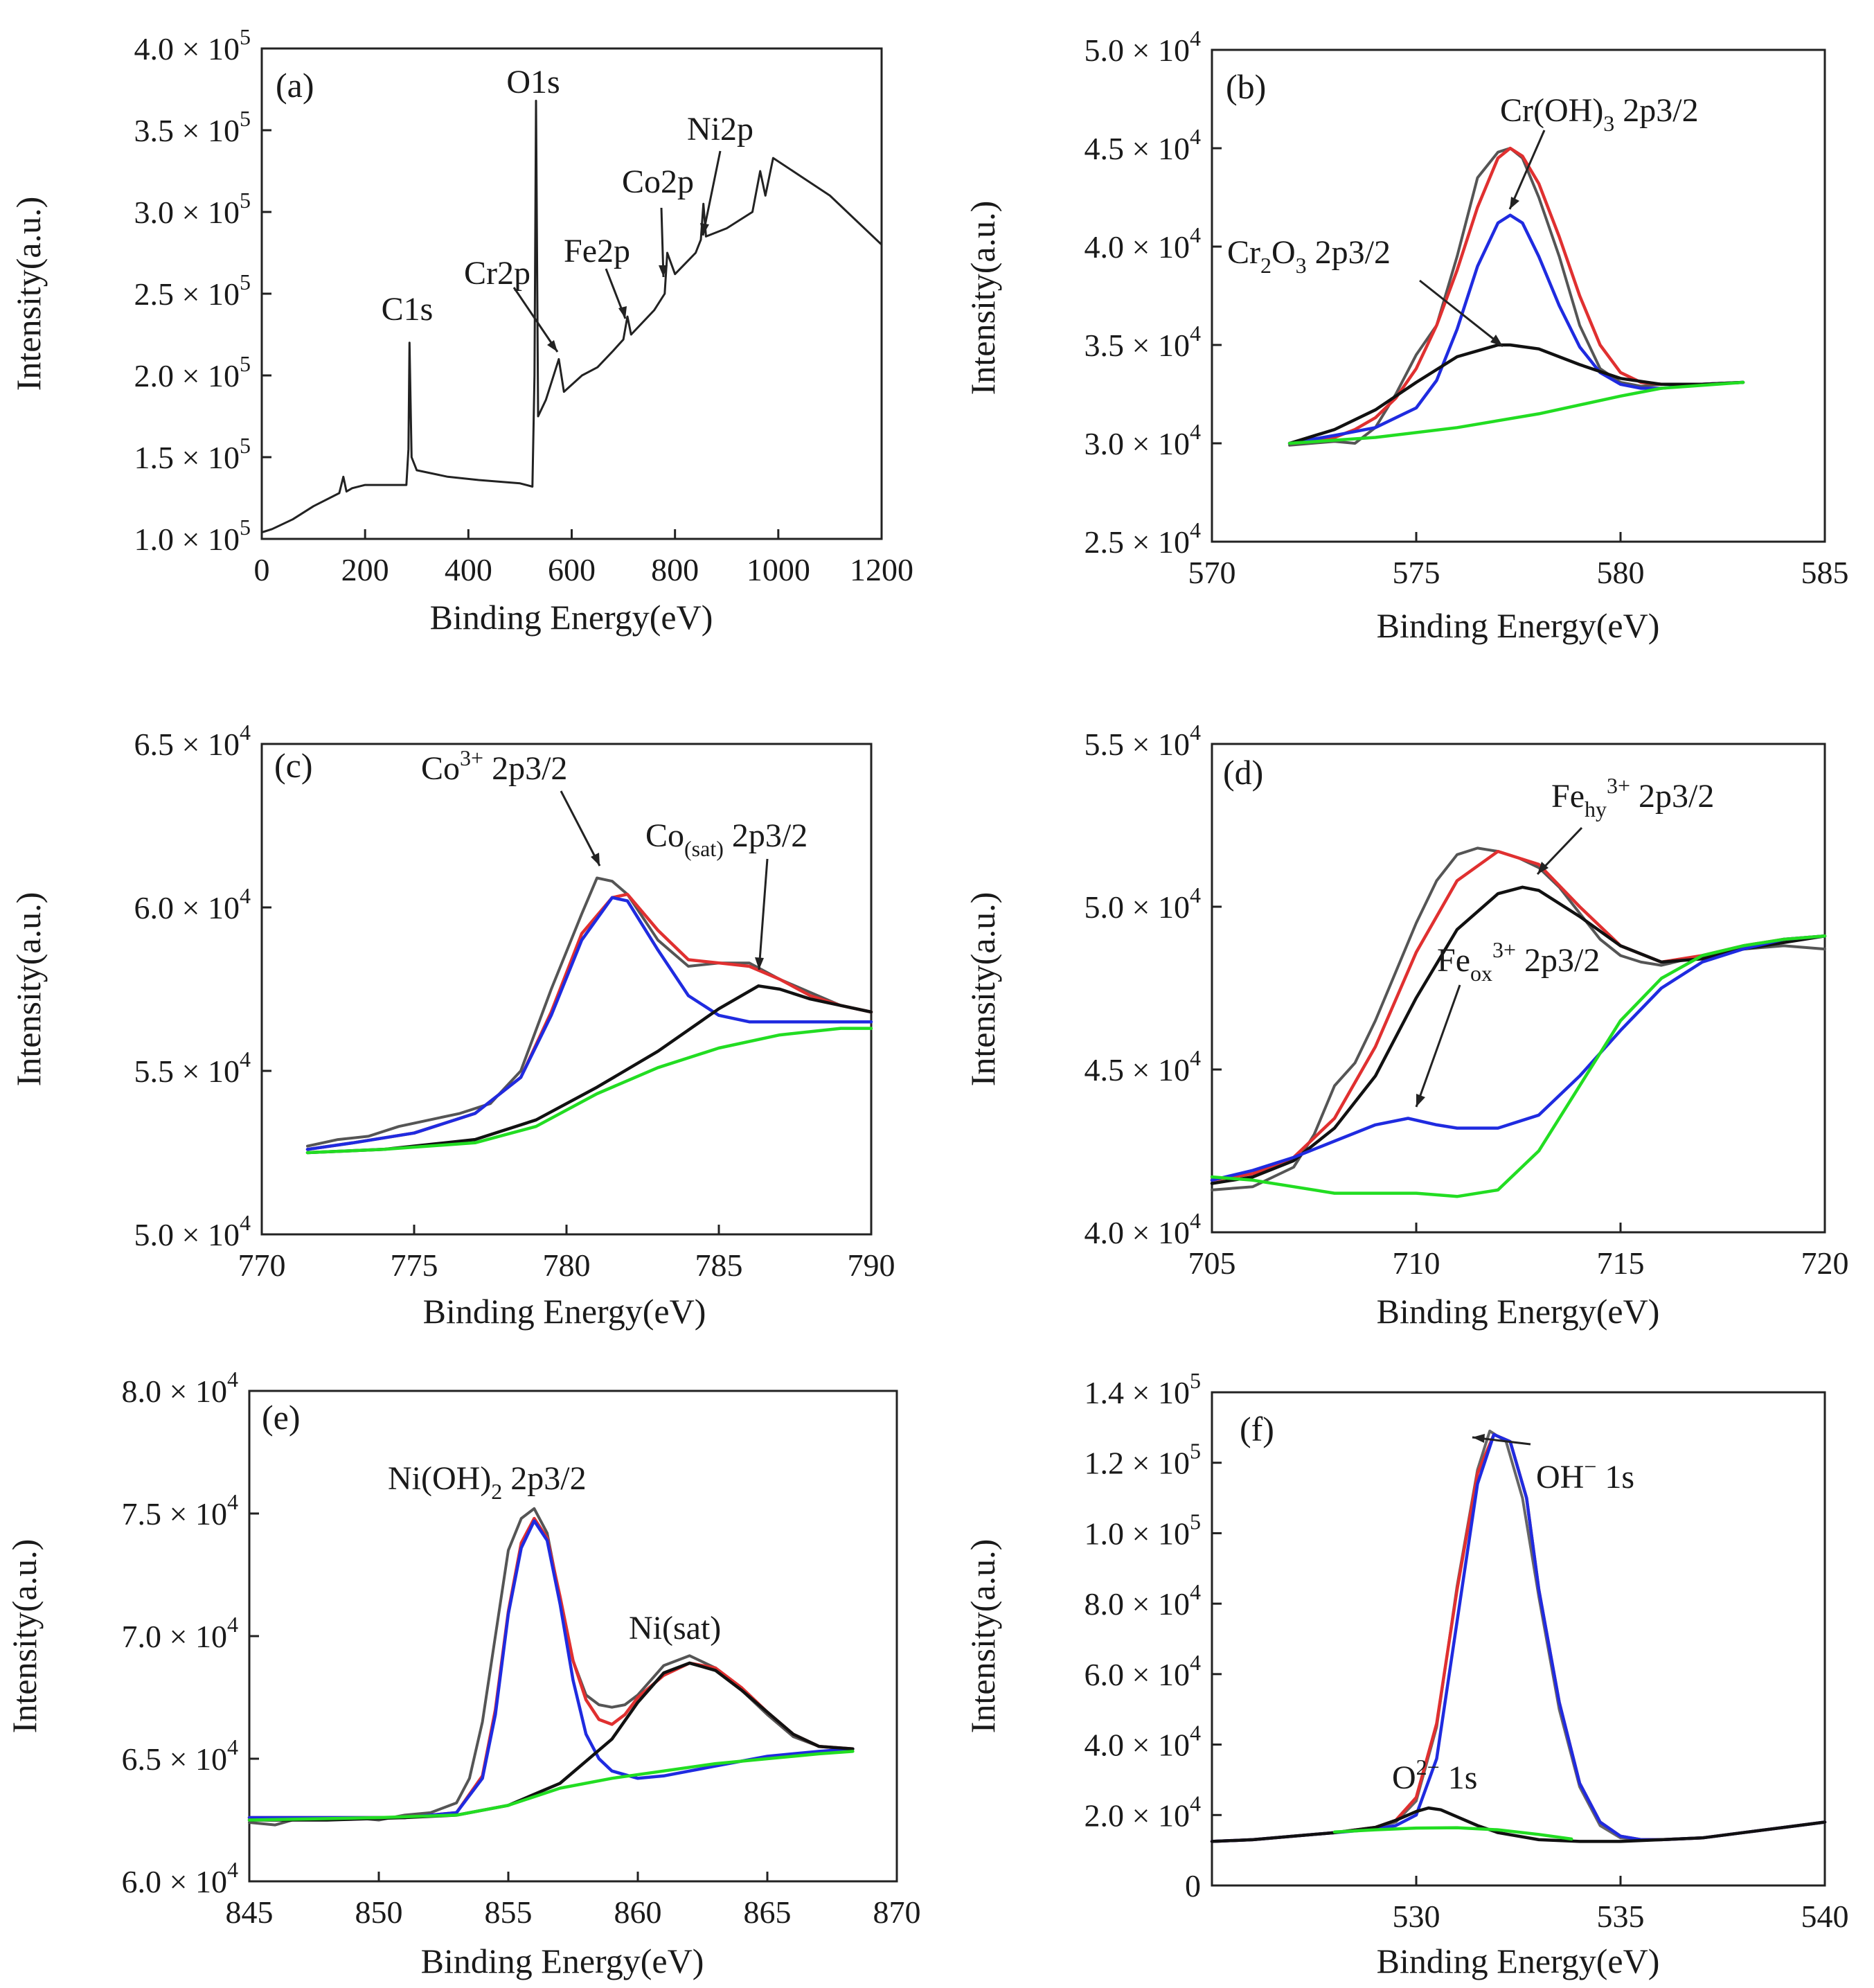 This screenshot has width=1874, height=1988. I want to click on series-group-a, so click(571, 317).